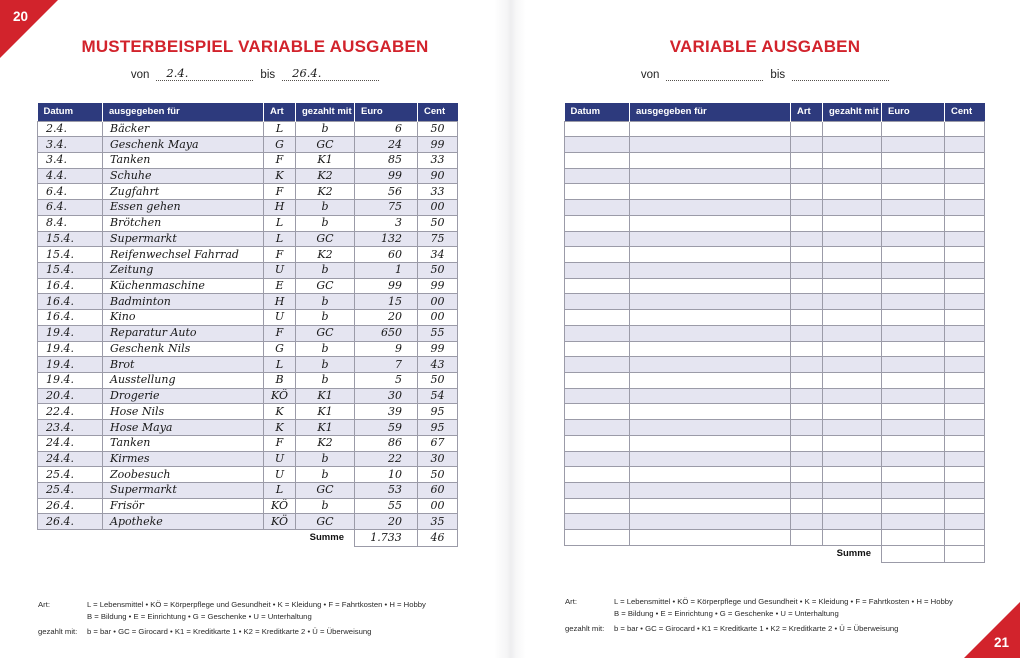 The height and width of the screenshot is (658, 1020). I want to click on cell-art: KÖ, so click(279, 522).